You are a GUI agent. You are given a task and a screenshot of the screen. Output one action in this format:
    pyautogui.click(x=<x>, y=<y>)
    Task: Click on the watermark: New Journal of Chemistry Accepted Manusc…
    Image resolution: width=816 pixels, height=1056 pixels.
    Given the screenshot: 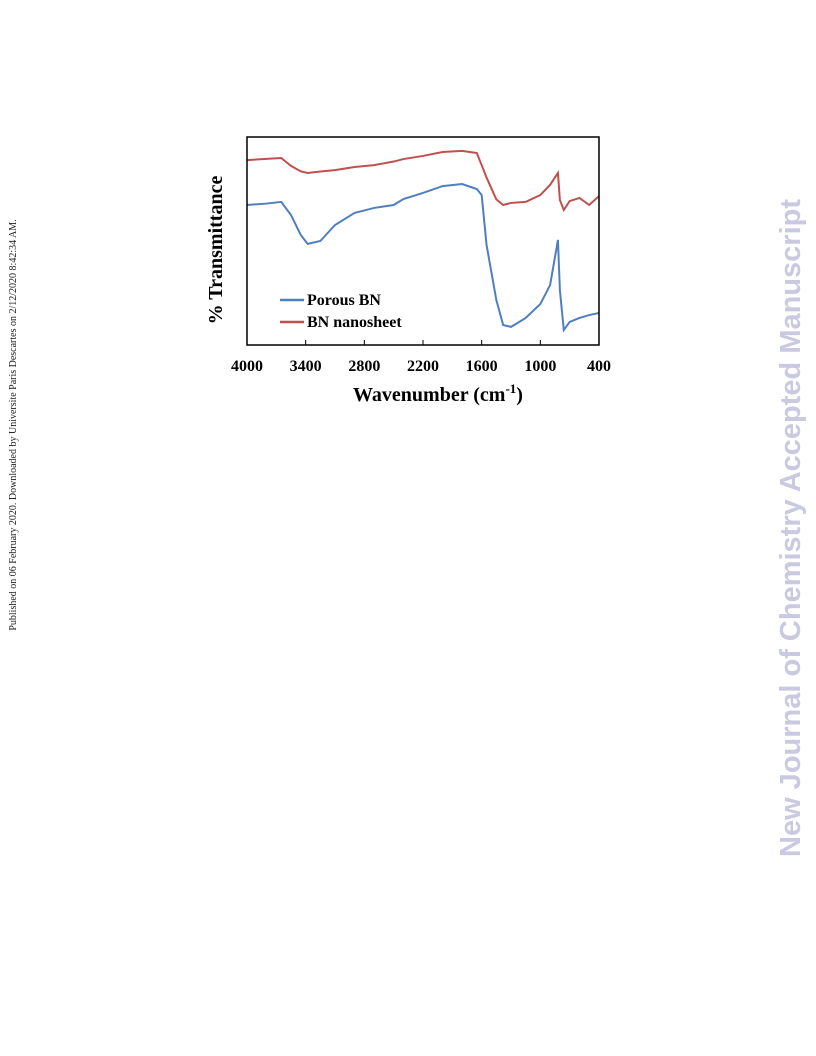 What is the action you would take?
    pyautogui.click(x=791, y=528)
    